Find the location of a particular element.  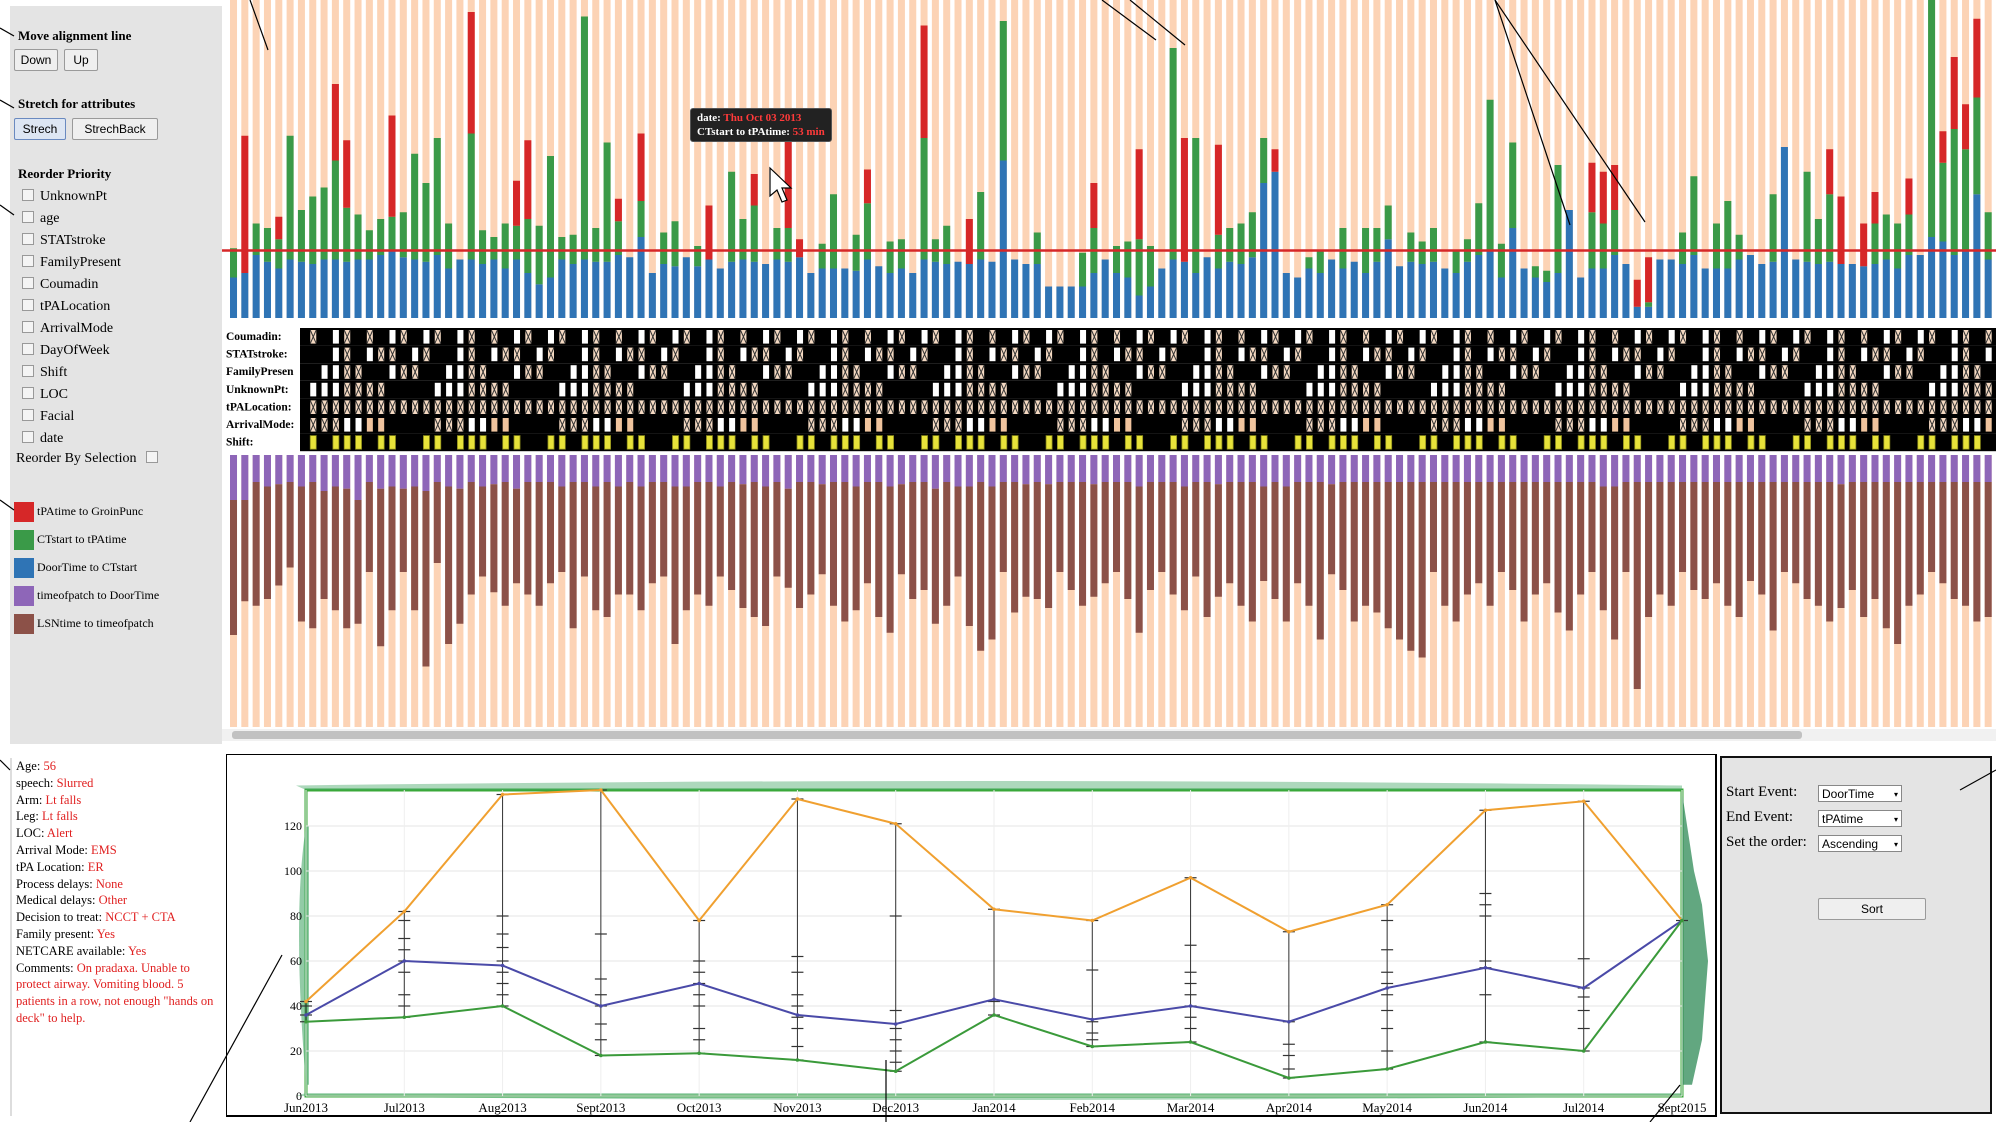

x-tick-label: May2014 is located at coordinates (1387, 1107).